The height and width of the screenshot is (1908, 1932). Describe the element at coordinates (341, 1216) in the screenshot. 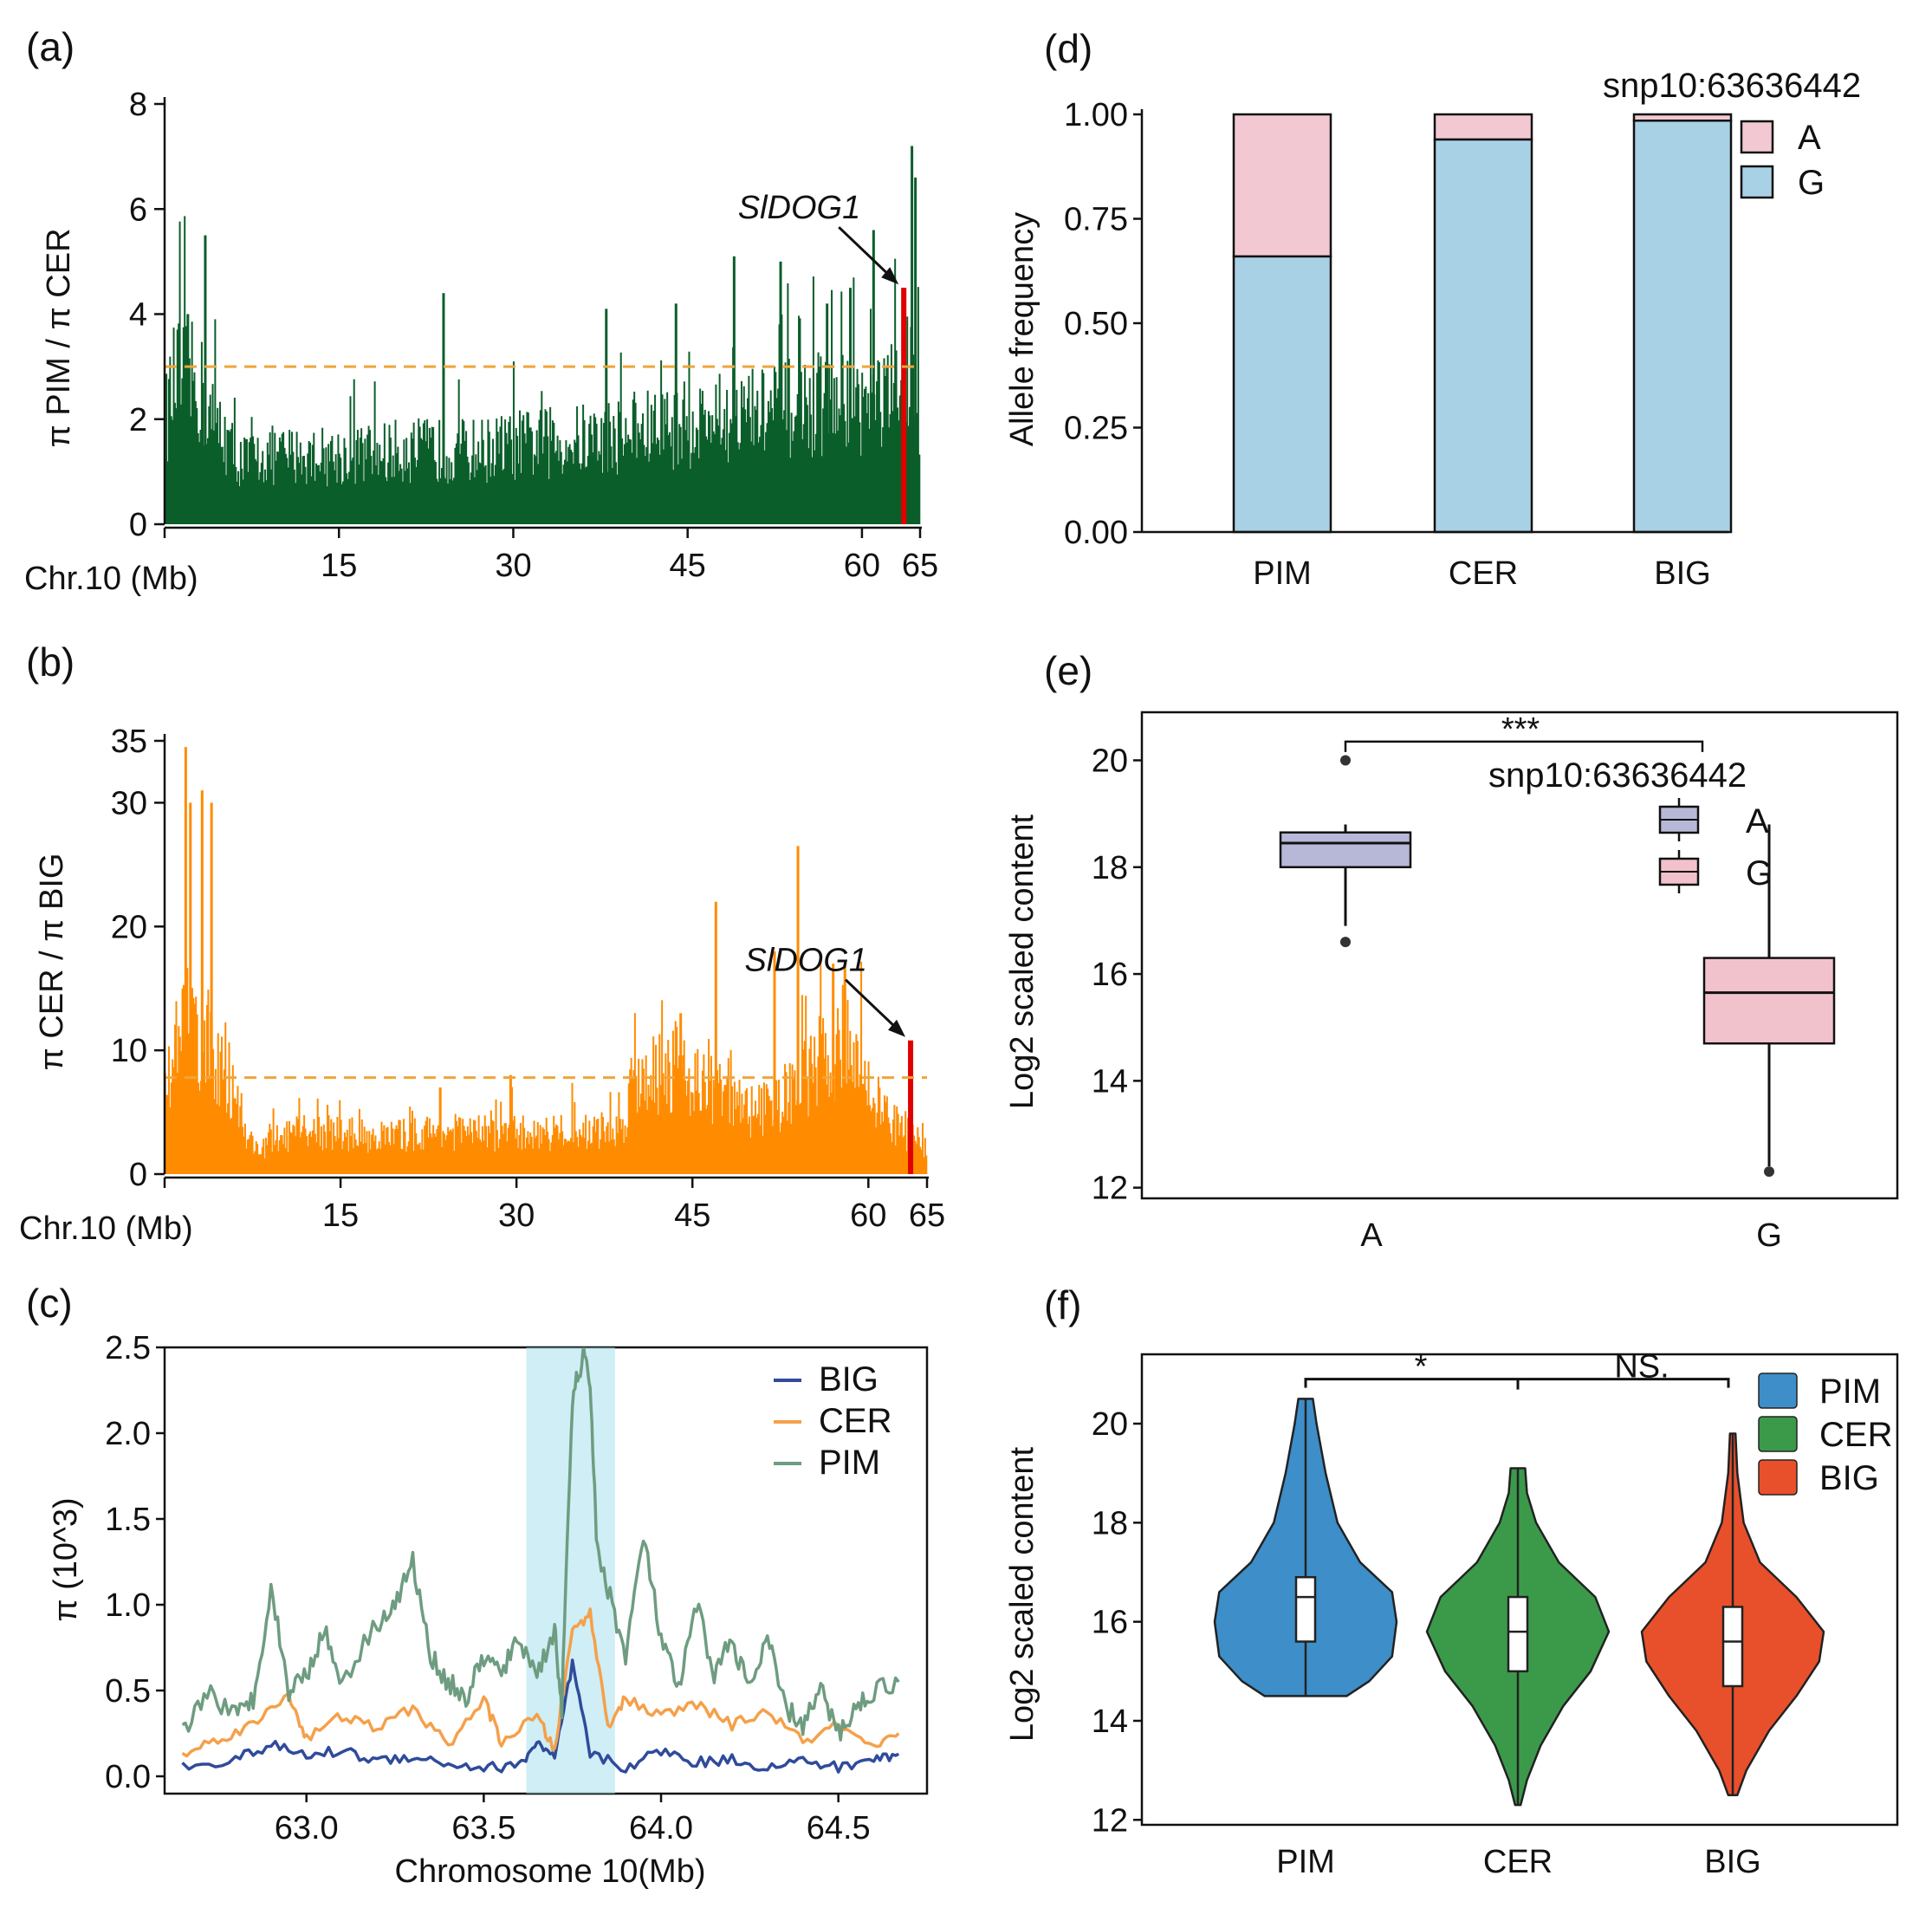

I see `b-plot-xtick-label: 15` at that location.